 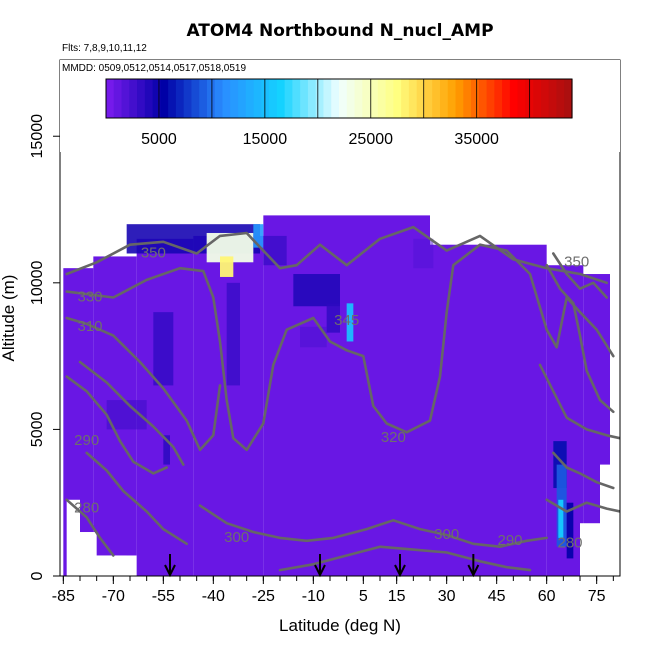 What do you see at coordinates (9, 318) in the screenshot?
I see `y-axis-label: Altitude (m)` at bounding box center [9, 318].